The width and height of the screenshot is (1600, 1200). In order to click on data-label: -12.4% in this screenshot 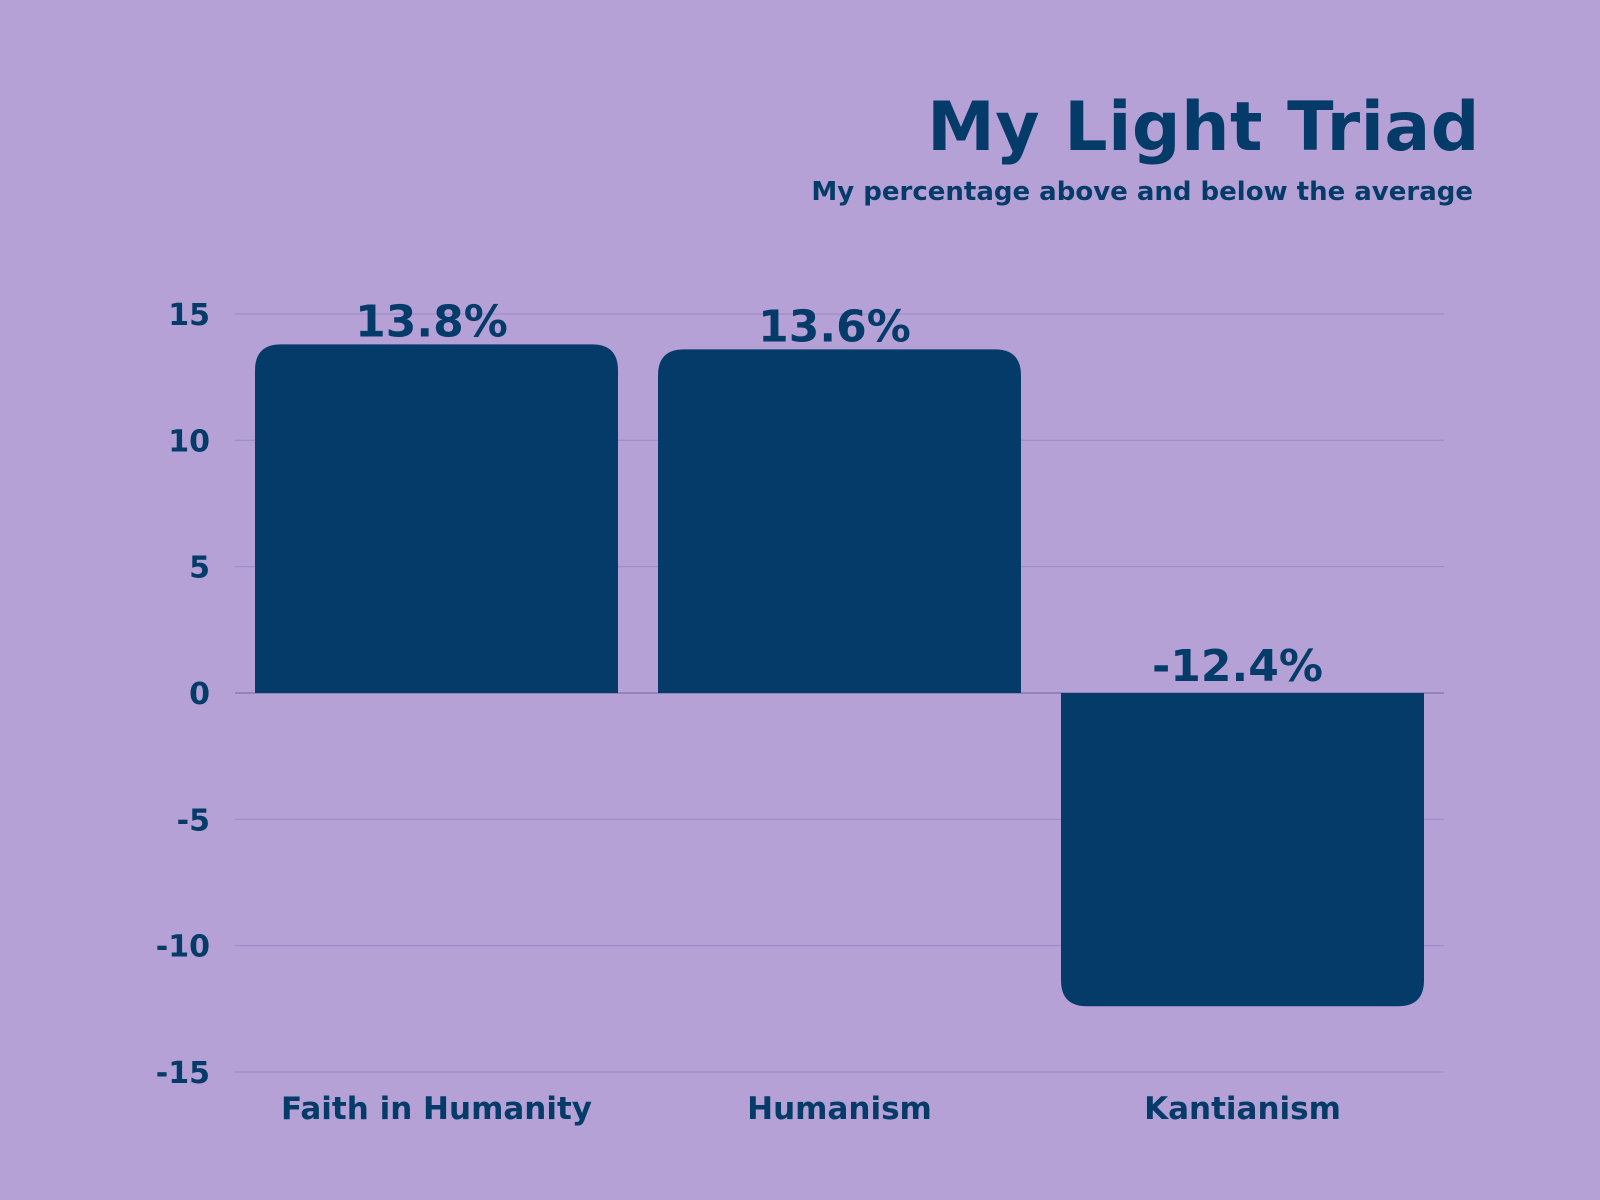, I will do `click(1237, 666)`.